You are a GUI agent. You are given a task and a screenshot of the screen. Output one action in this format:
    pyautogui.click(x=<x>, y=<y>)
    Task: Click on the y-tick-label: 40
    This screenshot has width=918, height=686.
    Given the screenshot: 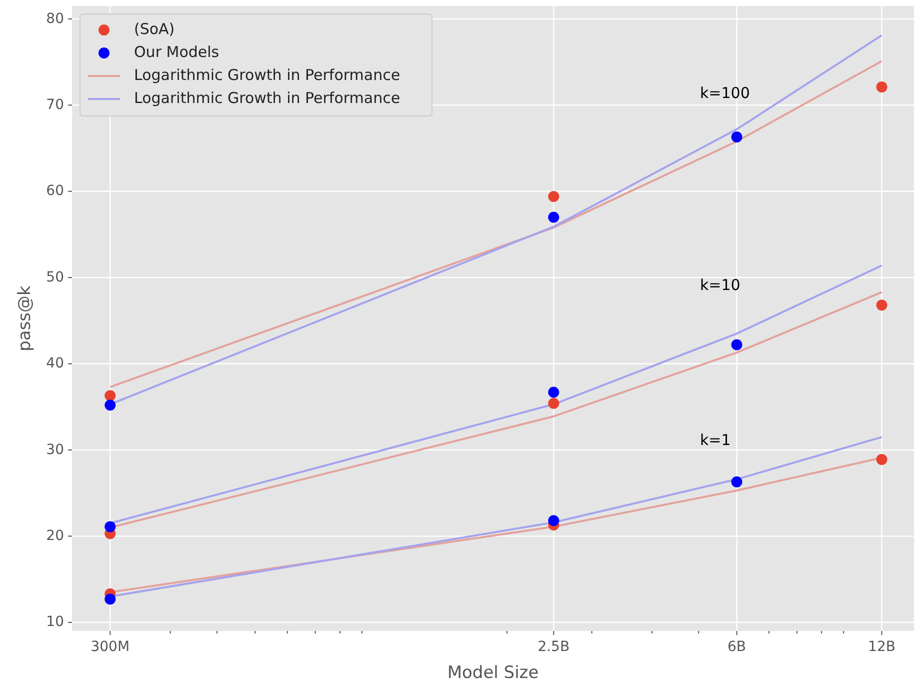 What is the action you would take?
    pyautogui.click(x=55, y=364)
    